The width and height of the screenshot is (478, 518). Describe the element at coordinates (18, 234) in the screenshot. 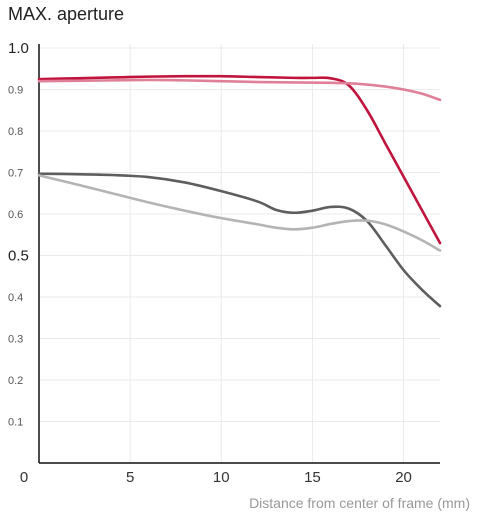

I see `y-tick-labels: 1.0 0.9 0.8 0.7 0.6 0.5 0.4 0.3 0.2 0.1` at that location.